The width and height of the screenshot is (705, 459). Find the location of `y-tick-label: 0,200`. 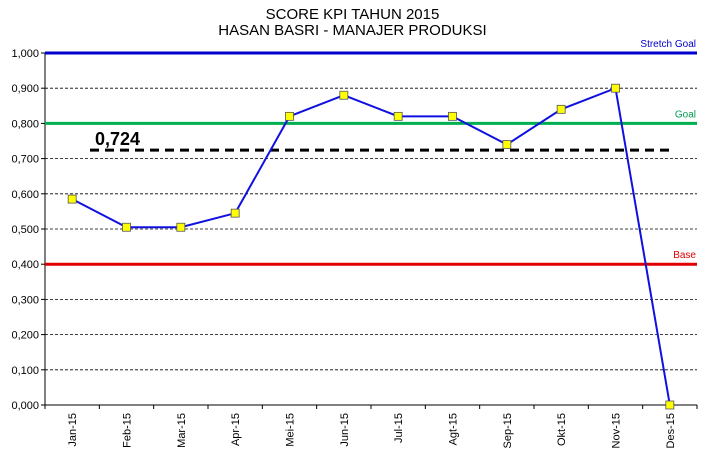

y-tick-label: 0,200 is located at coordinates (25, 336).